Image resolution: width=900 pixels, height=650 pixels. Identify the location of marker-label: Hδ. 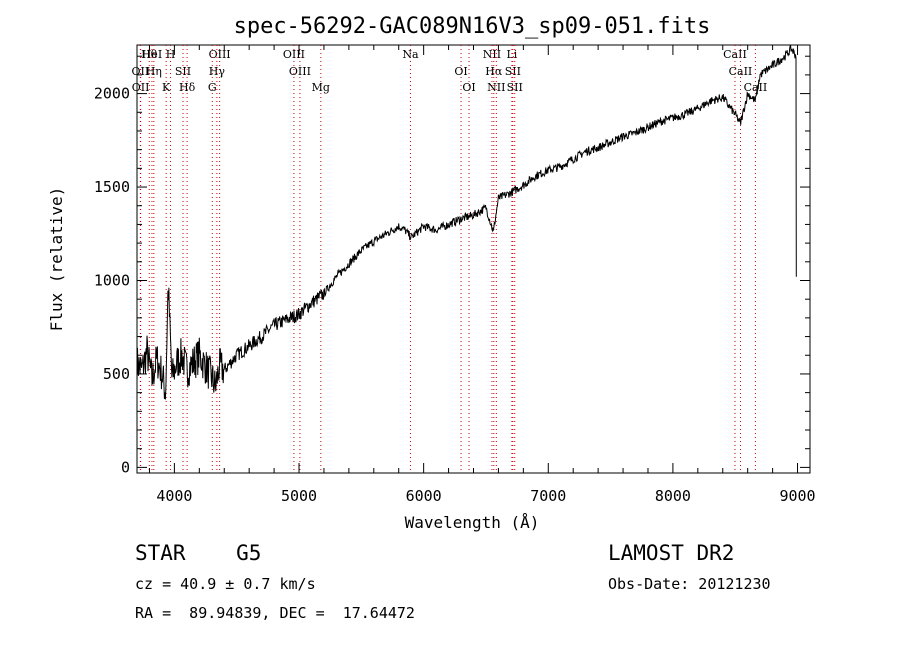
(187, 87).